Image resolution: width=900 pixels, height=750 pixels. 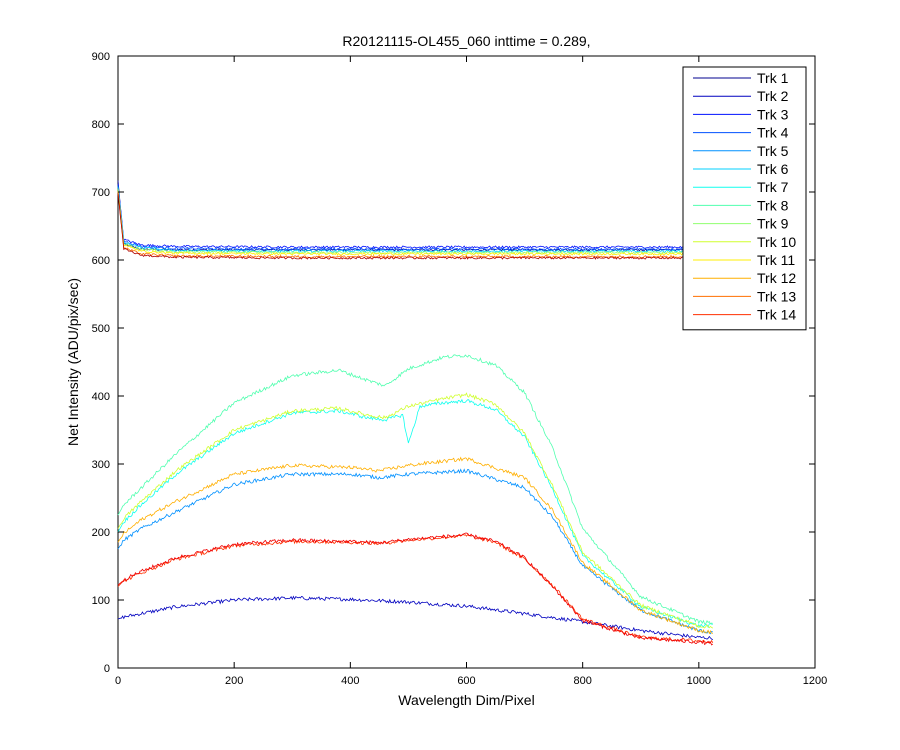 I want to click on x-tick-label: 0, so click(x=118, y=681).